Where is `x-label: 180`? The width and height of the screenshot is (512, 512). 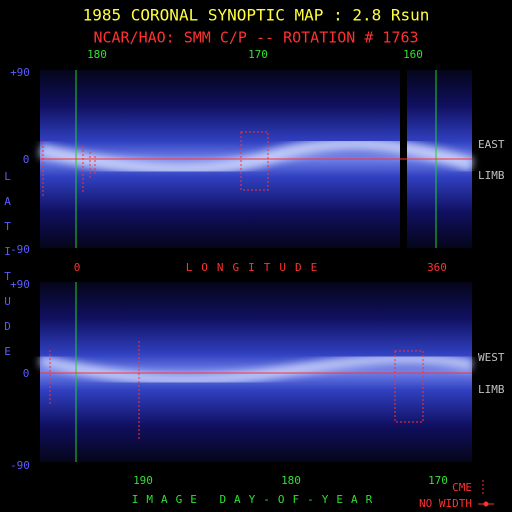
x-label: 180 is located at coordinates (291, 480).